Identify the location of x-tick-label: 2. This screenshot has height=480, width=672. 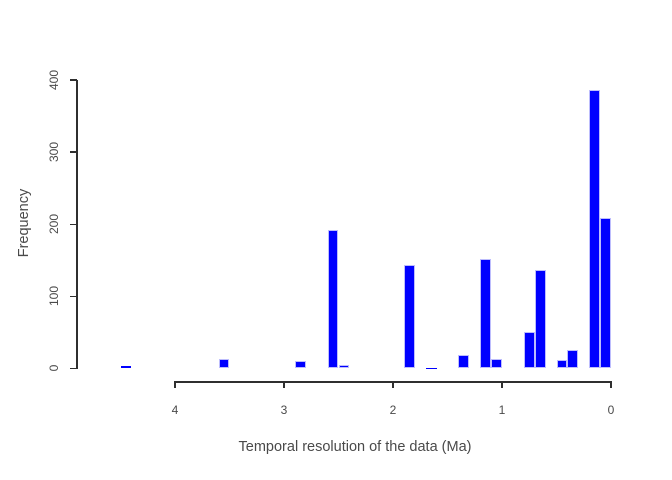
(393, 410).